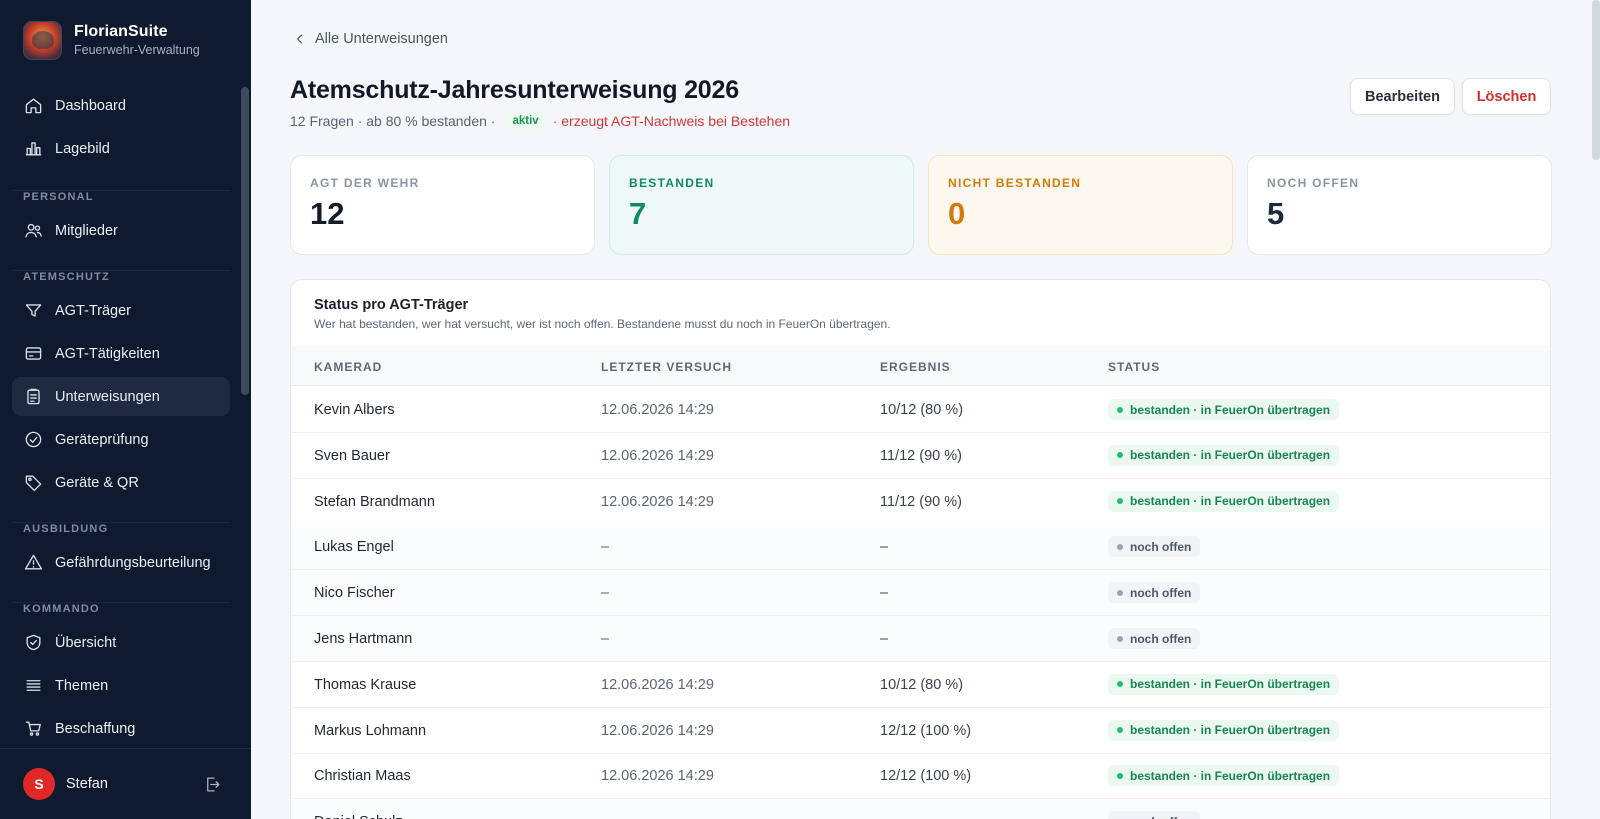 Image resolution: width=1600 pixels, height=819 pixels. What do you see at coordinates (348, 367) in the screenshot?
I see `column-header-kamerad: KAMERAD` at bounding box center [348, 367].